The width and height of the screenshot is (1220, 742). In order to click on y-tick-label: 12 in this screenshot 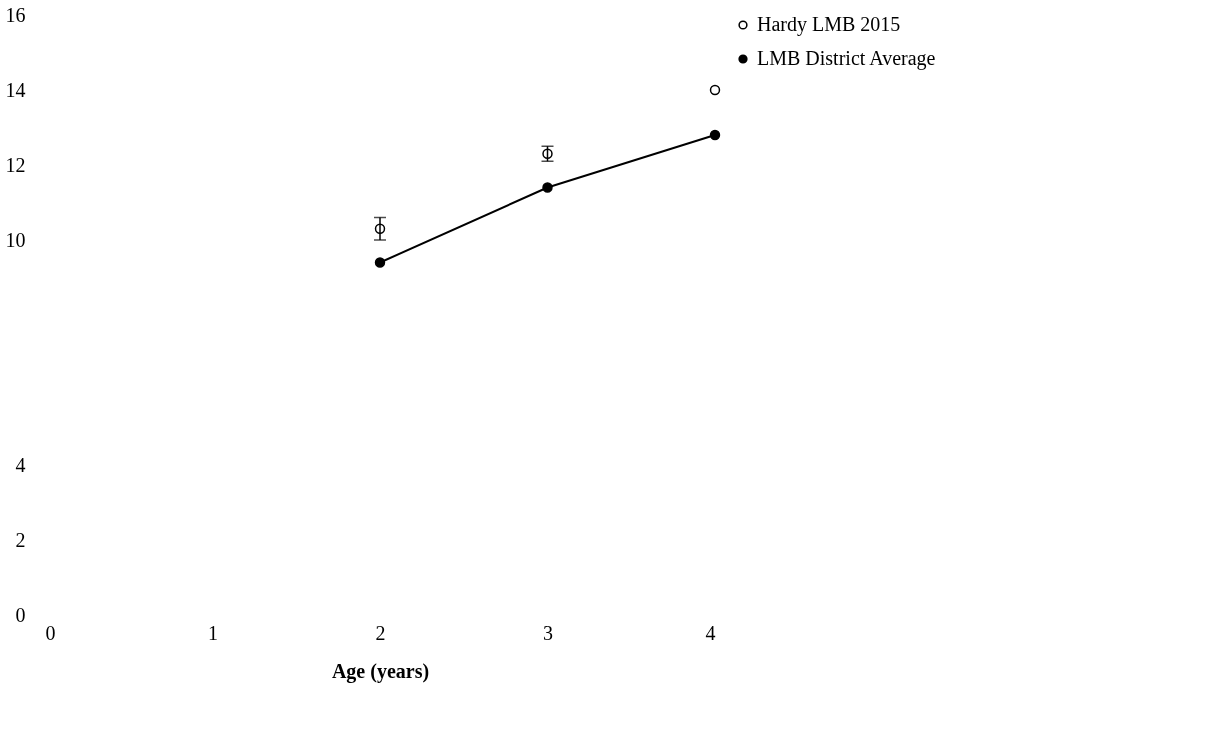, I will do `click(15, 164)`.